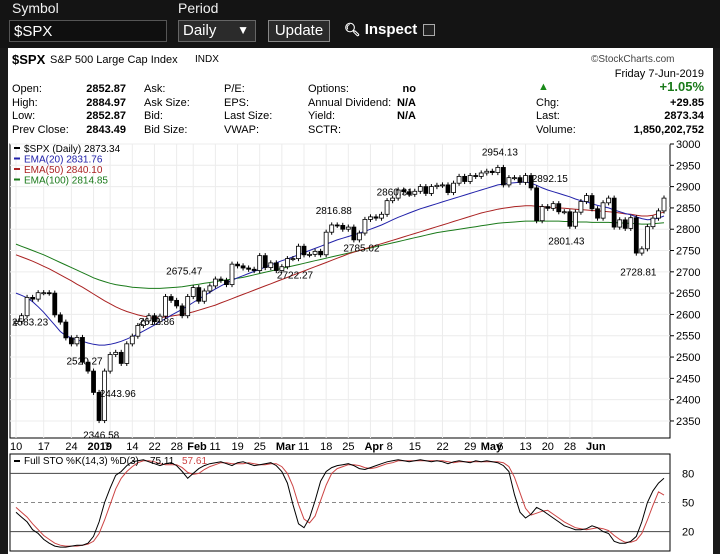 This screenshot has width=720, height=554. What do you see at coordinates (374, 447) in the screenshot?
I see `x-tick-label: Apr` at bounding box center [374, 447].